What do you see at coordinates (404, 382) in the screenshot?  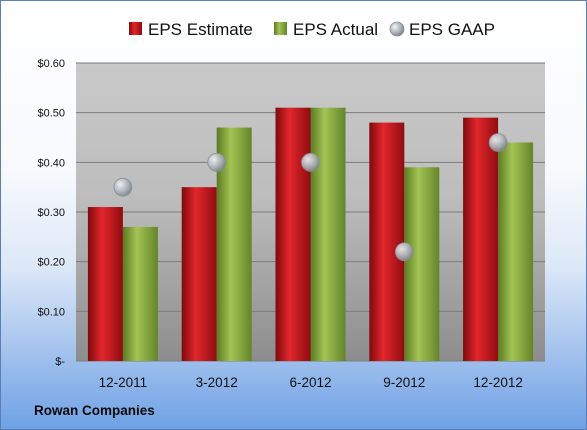 I see `x-tick-label: 9-2012` at bounding box center [404, 382].